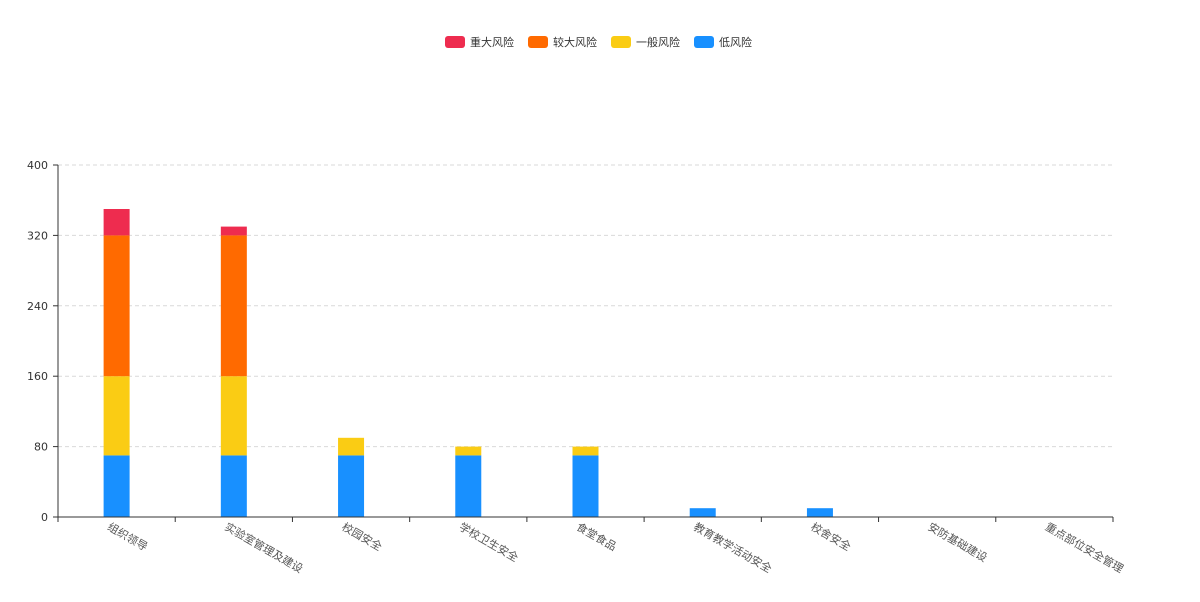 This screenshot has height=602, width=1200. I want to click on x-tick-label: 安防基础建设, so click(958, 541).